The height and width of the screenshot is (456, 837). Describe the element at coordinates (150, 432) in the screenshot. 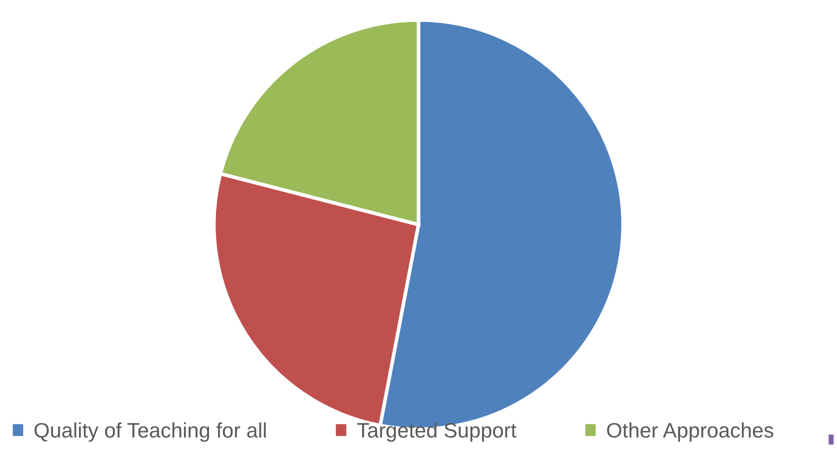

I see `legend-label: Quality of Teaching for all` at that location.